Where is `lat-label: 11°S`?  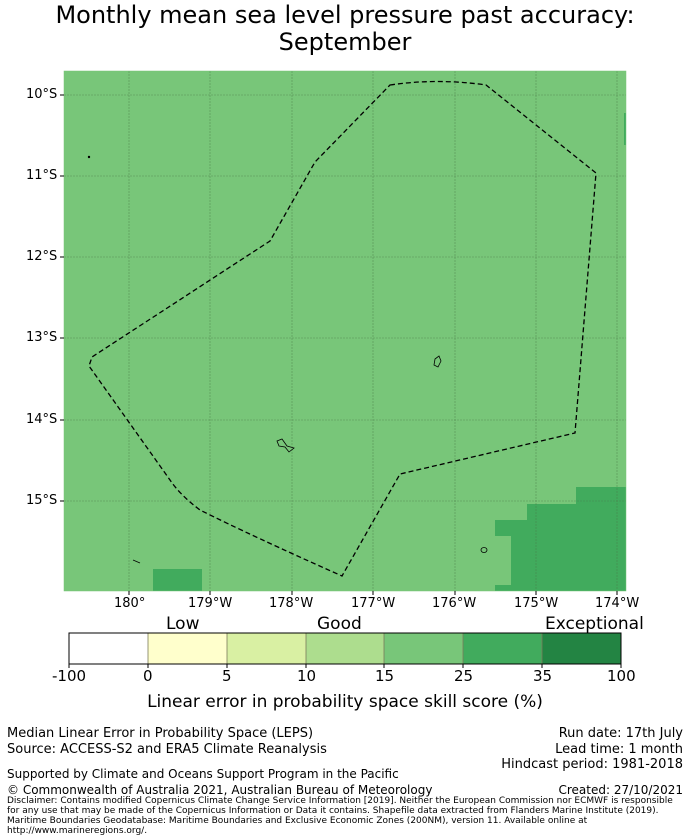 lat-label: 11°S is located at coordinates (42, 175).